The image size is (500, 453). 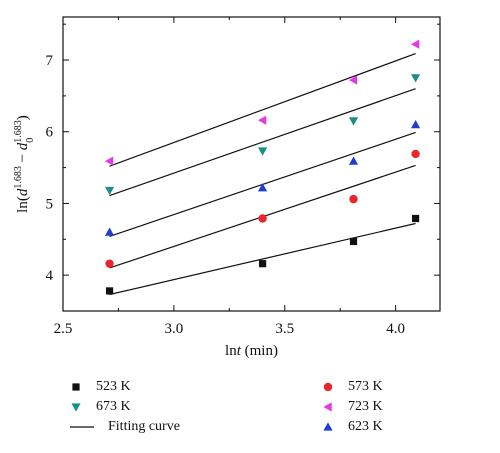 I want to click on legend-label: 523 K, so click(x=113, y=386).